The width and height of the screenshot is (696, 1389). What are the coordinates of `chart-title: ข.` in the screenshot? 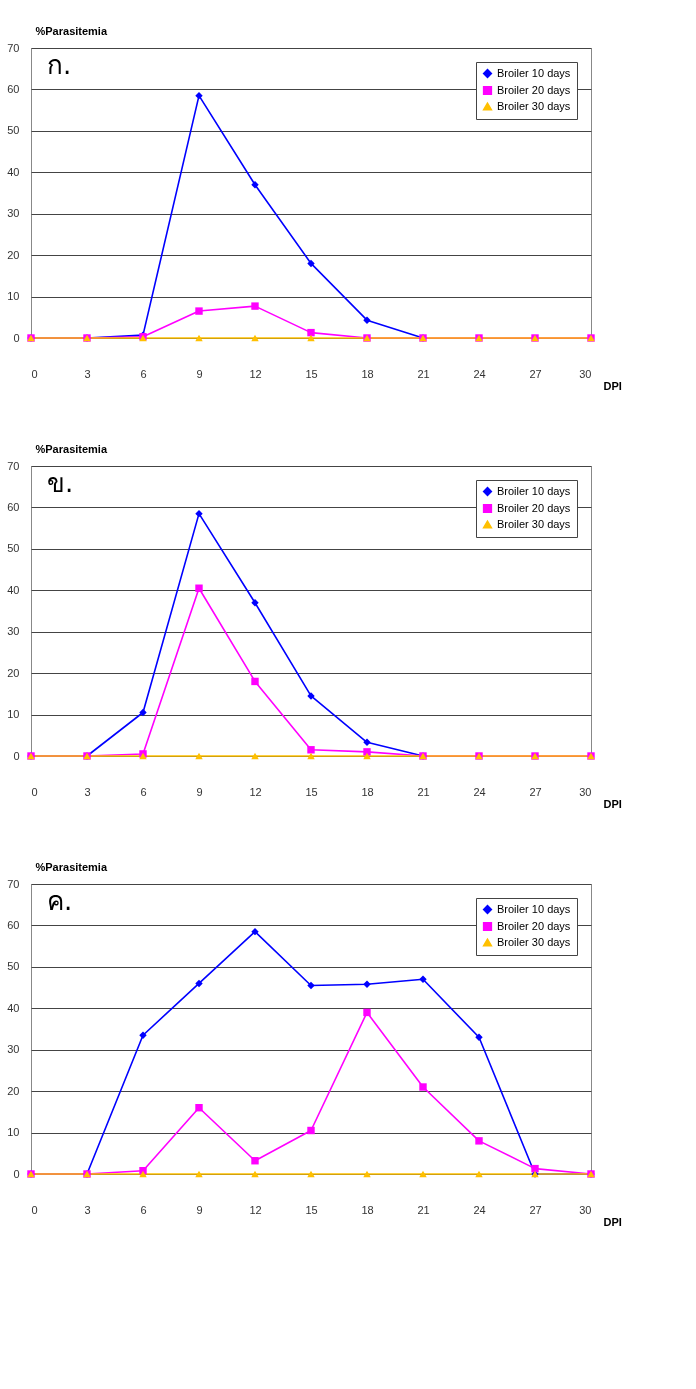 It's located at (60, 483).